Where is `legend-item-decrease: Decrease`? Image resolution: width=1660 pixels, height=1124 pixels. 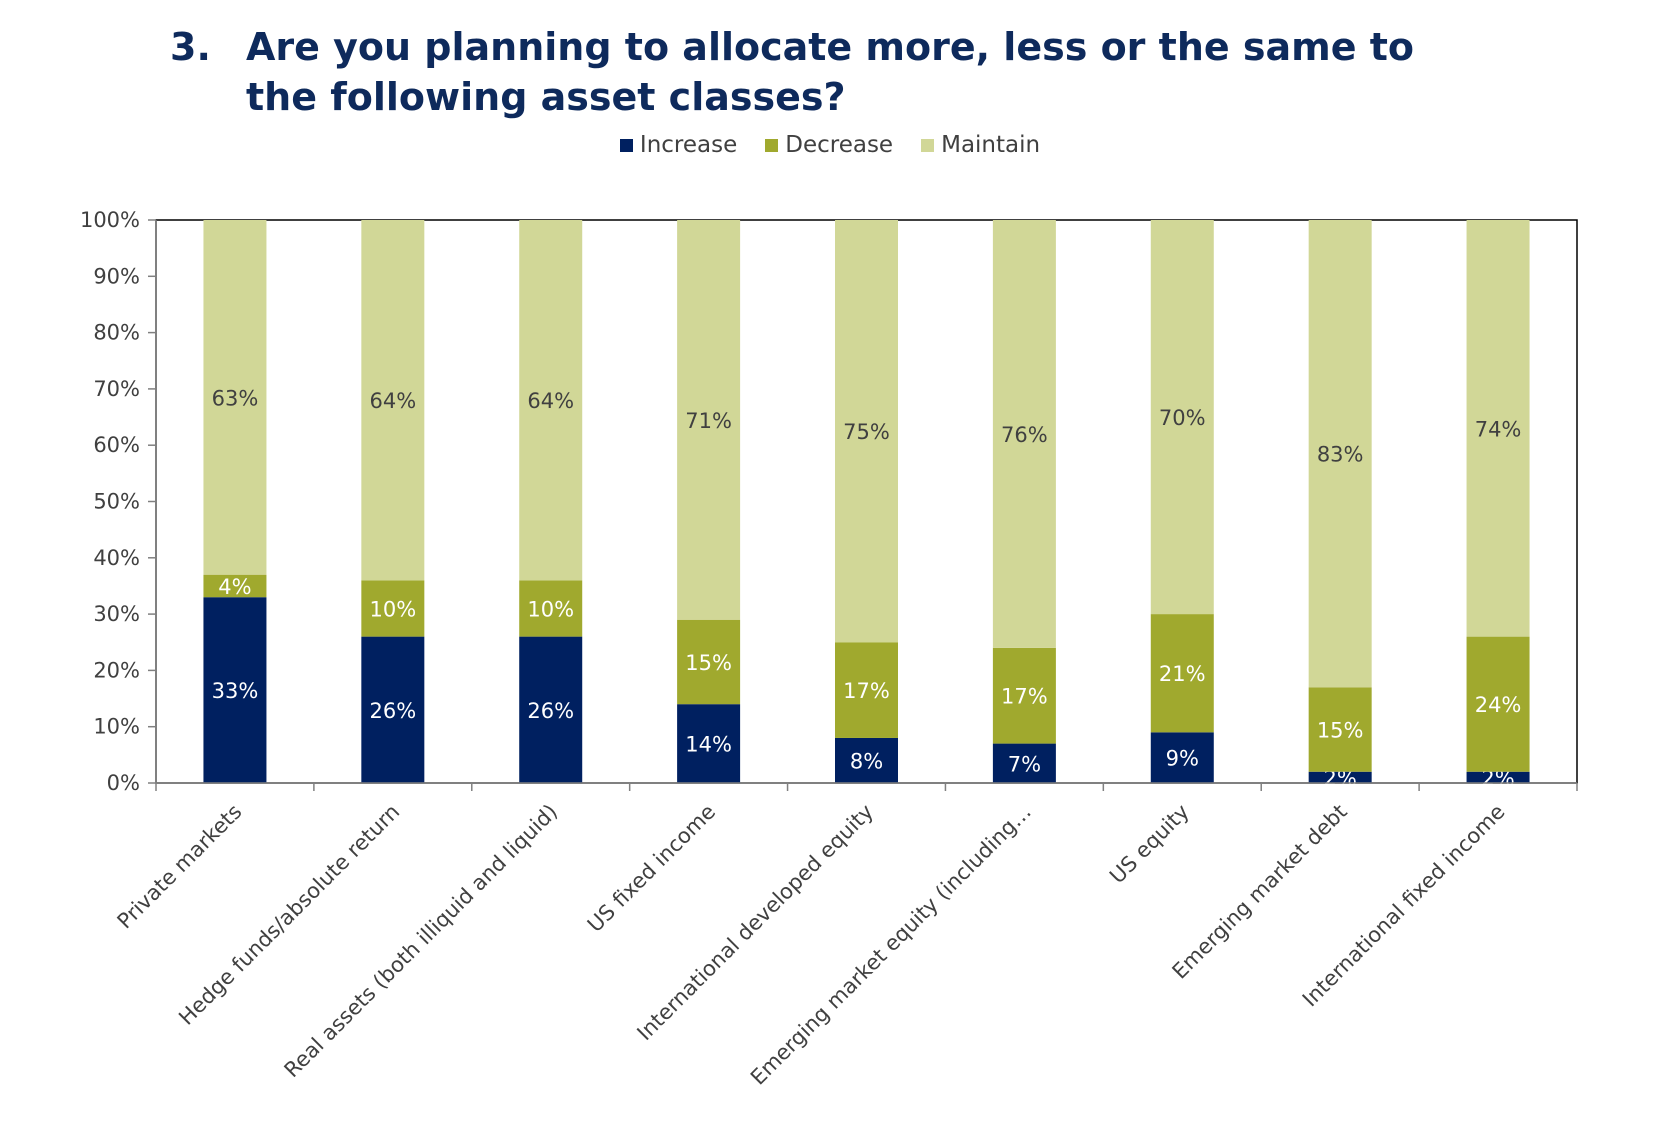
legend-item-decrease: Decrease is located at coordinates (829, 145).